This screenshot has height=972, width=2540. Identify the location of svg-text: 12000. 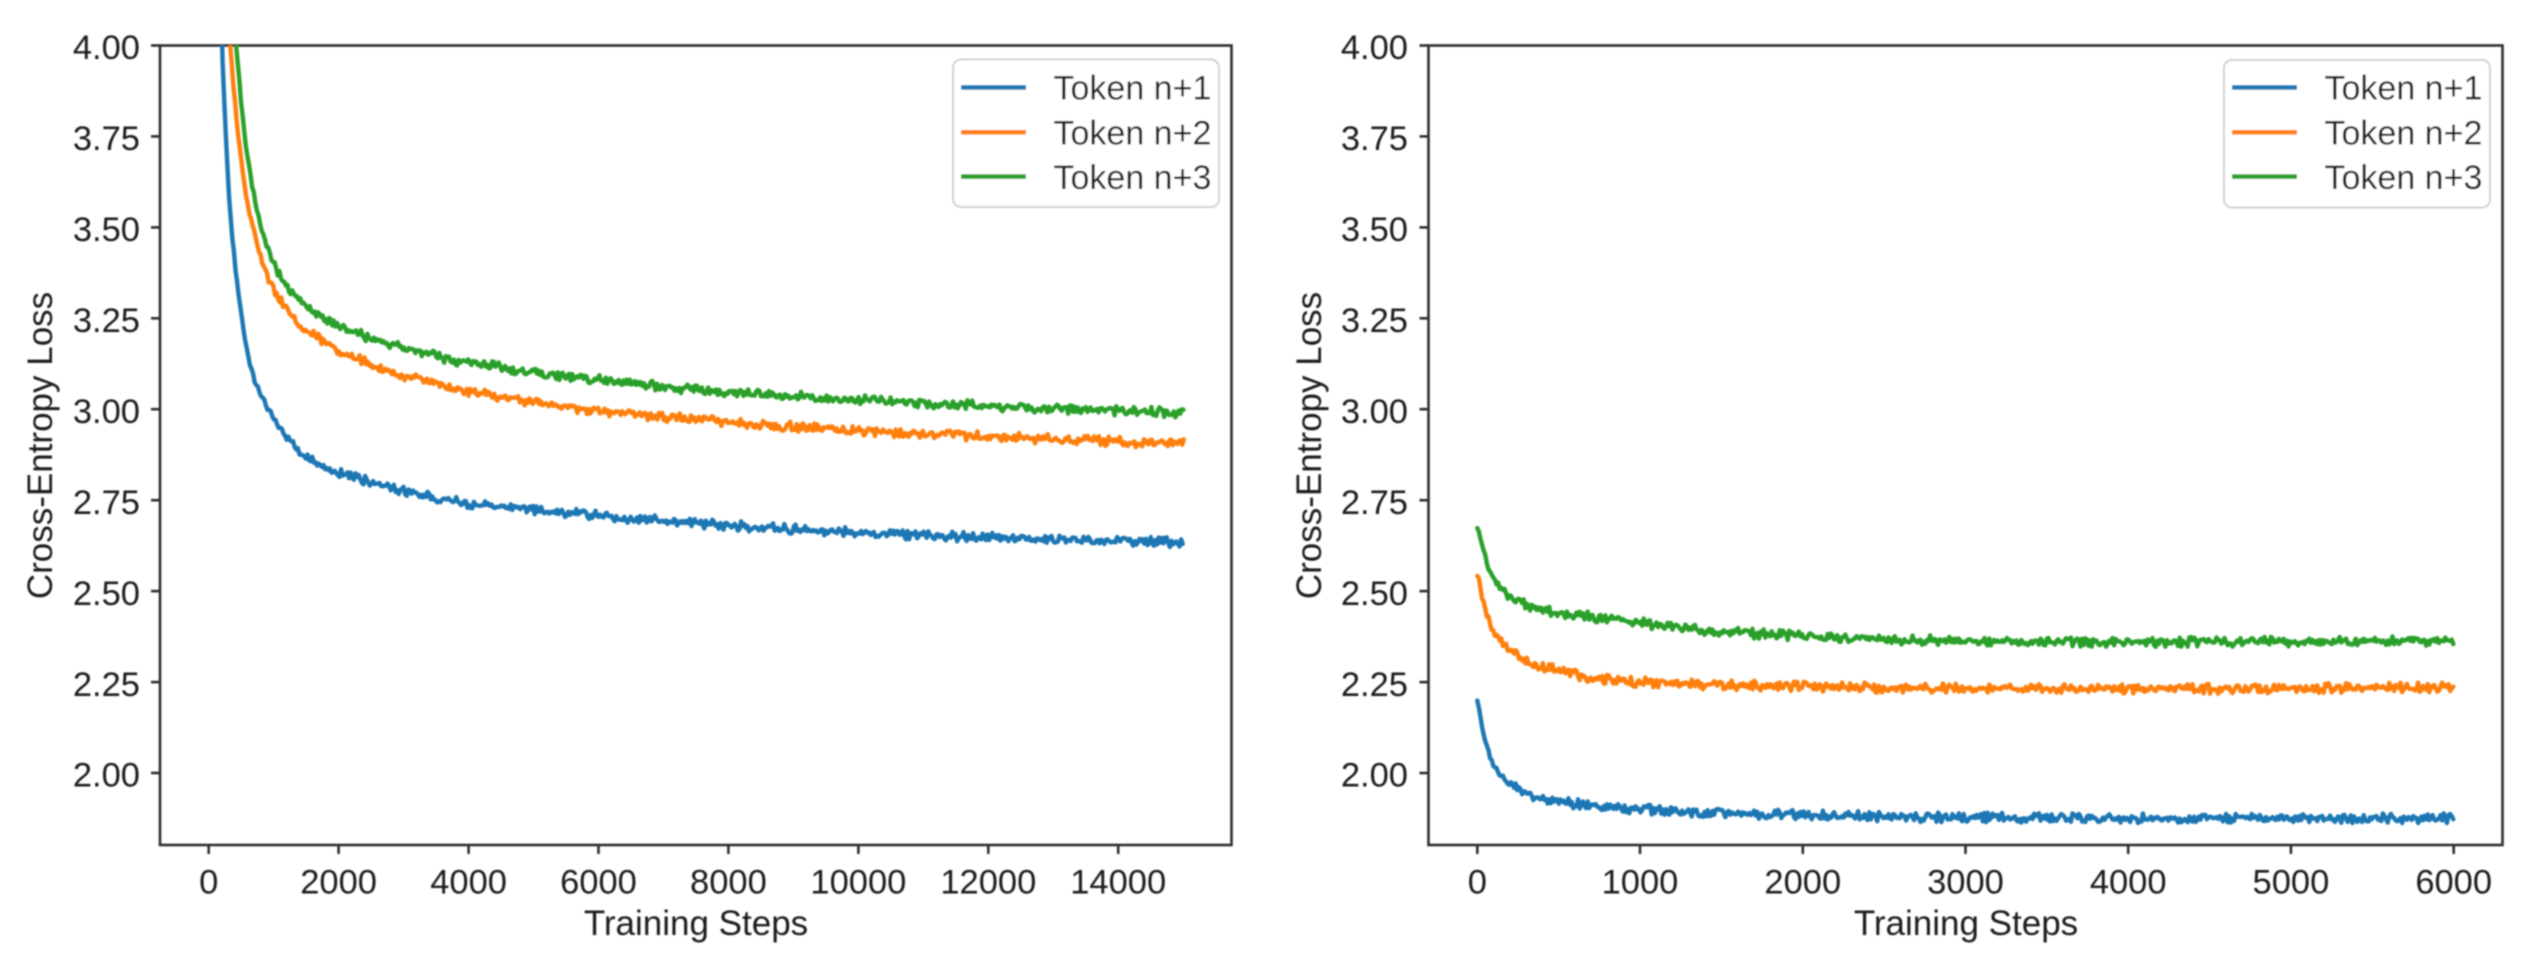
(988, 883).